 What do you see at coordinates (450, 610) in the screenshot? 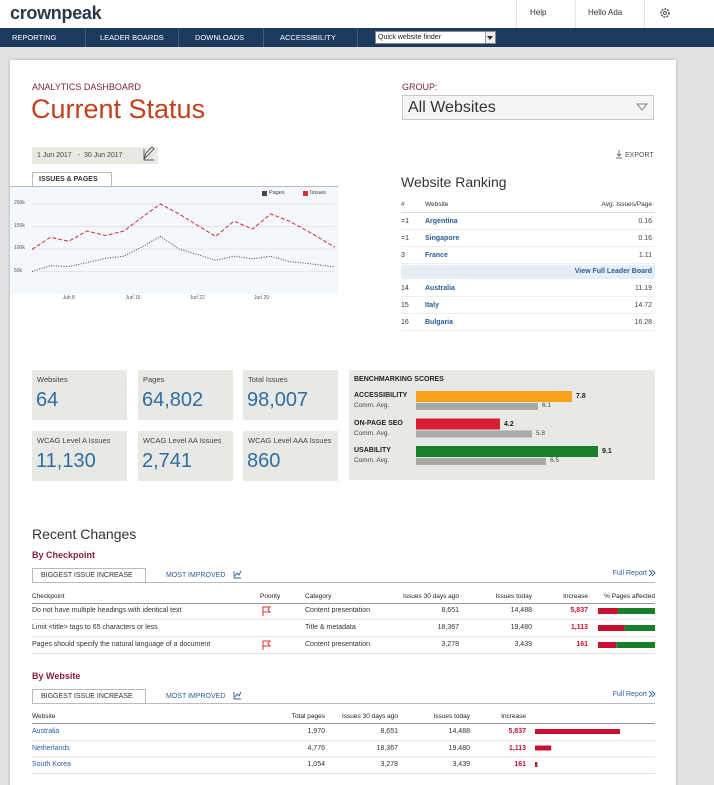
I see `issues-ago: 8,651` at bounding box center [450, 610].